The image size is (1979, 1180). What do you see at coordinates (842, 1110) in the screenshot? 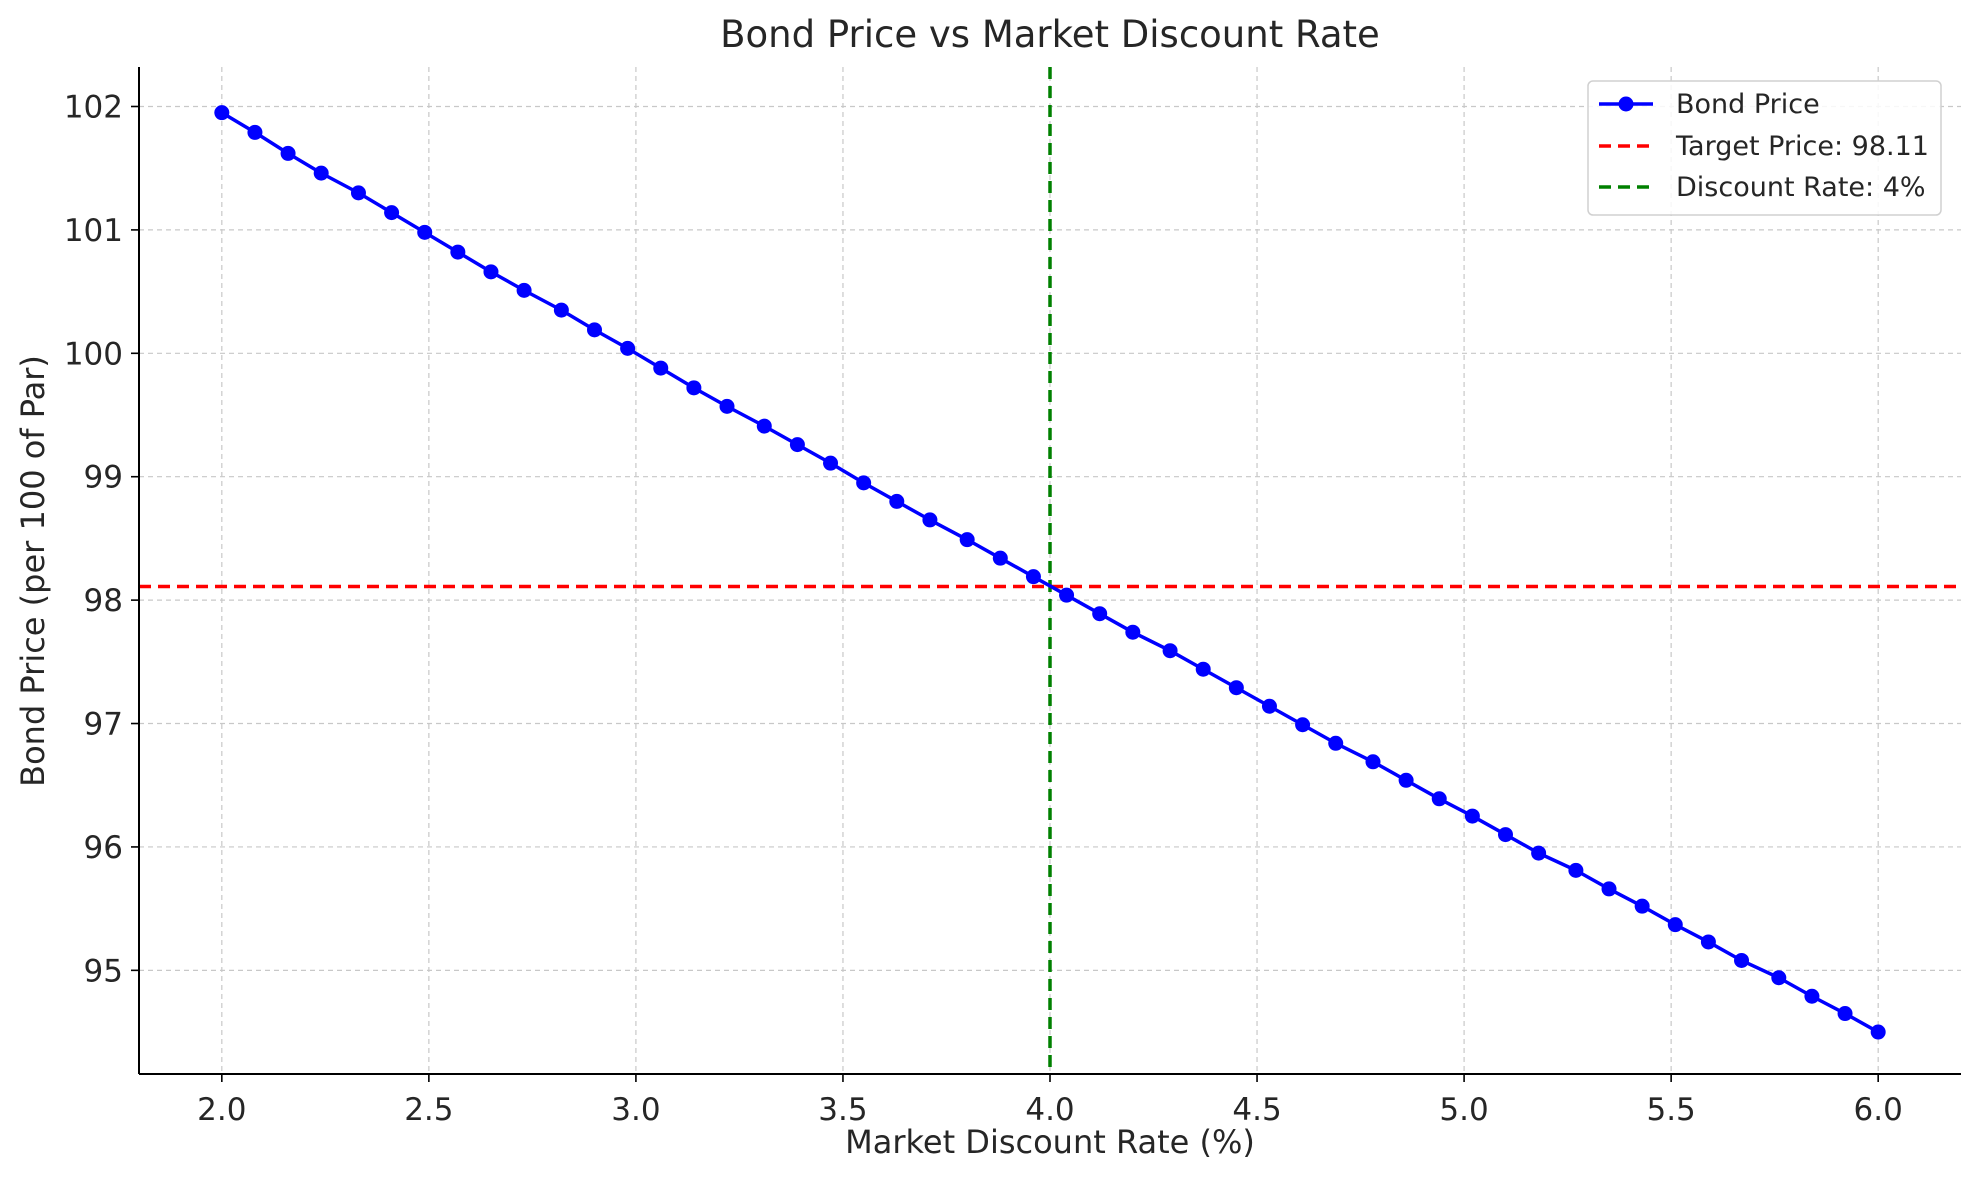
I see `x-tick-label: 3.5` at bounding box center [842, 1110].